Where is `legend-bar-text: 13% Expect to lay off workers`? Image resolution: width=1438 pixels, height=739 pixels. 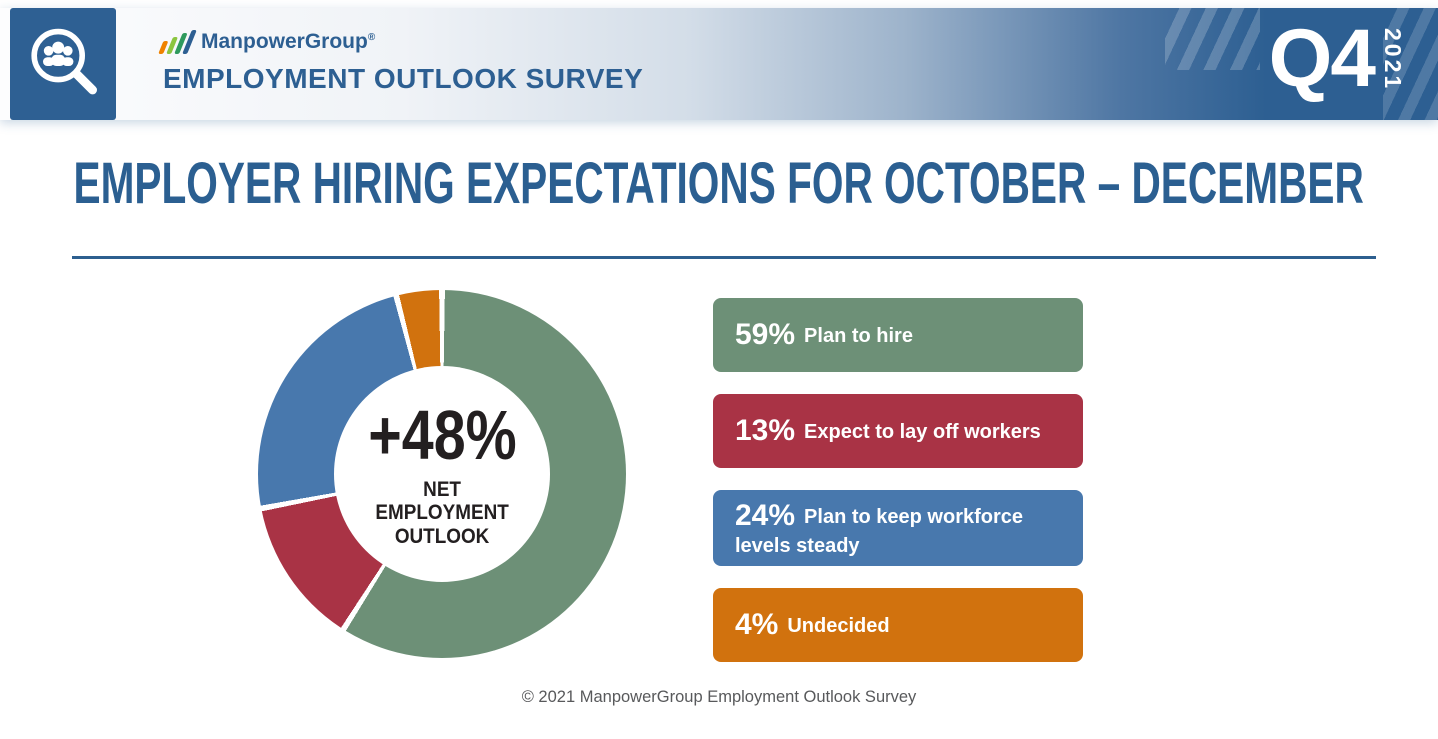
legend-bar-text: 13% Expect to lay off workers is located at coordinates (888, 431).